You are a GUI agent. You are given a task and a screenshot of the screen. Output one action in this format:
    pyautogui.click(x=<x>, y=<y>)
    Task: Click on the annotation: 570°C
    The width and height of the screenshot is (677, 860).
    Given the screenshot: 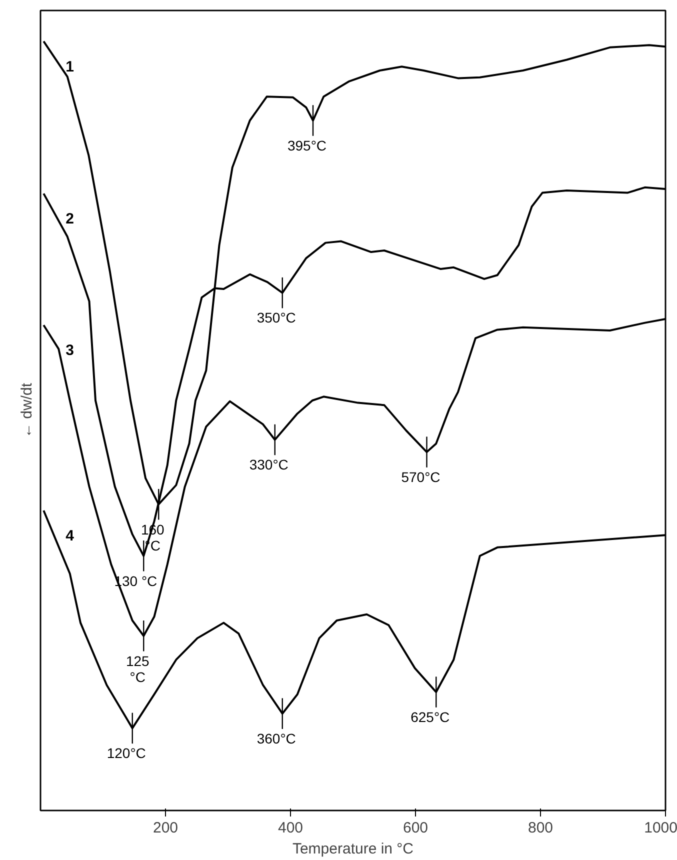 What is the action you would take?
    pyautogui.click(x=420, y=476)
    